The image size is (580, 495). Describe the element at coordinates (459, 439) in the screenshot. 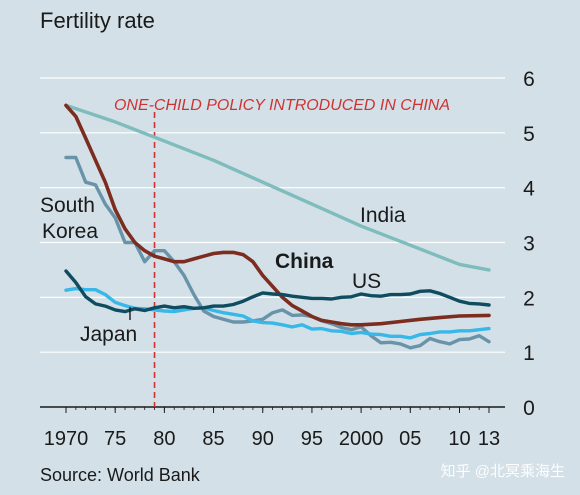

I see `x-tick-label: 10` at that location.